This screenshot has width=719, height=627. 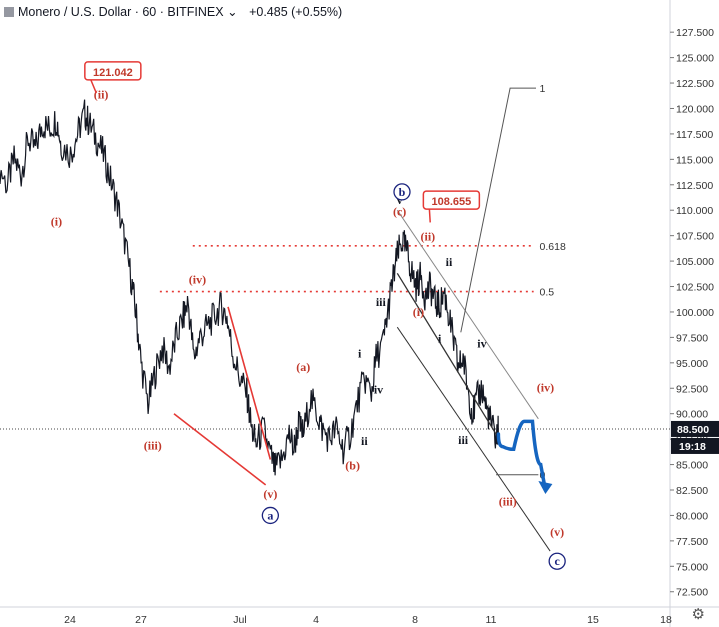 I want to click on y-tick-label: 82.500, so click(x=692, y=491).